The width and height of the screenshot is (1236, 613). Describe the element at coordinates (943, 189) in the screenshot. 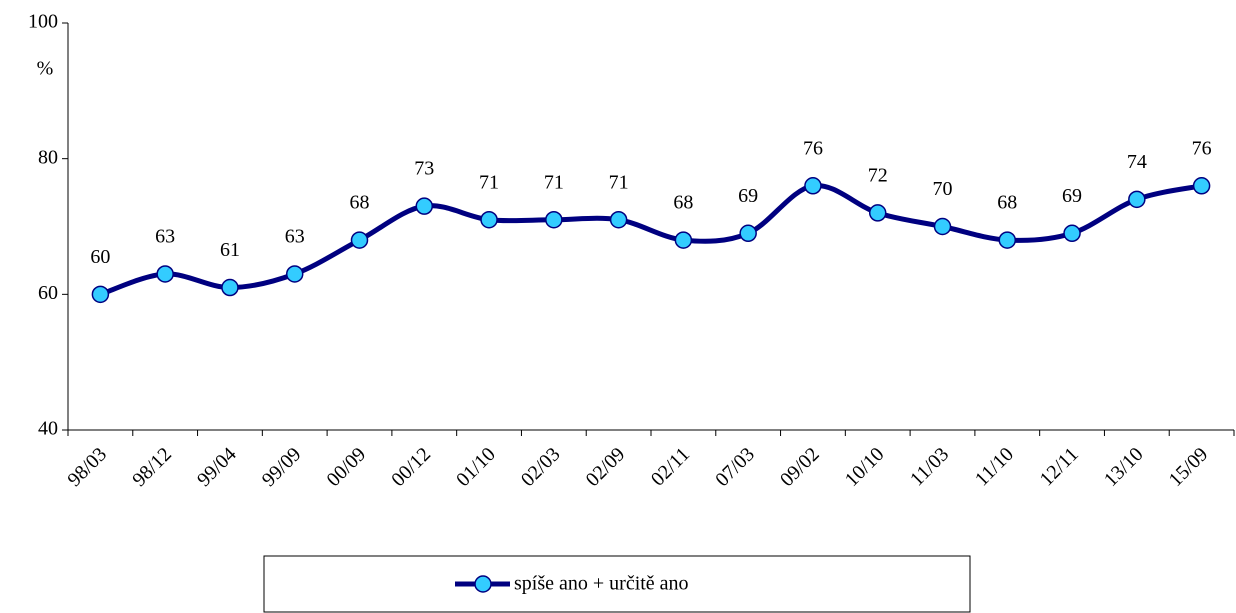

I see `data-label: 70` at that location.